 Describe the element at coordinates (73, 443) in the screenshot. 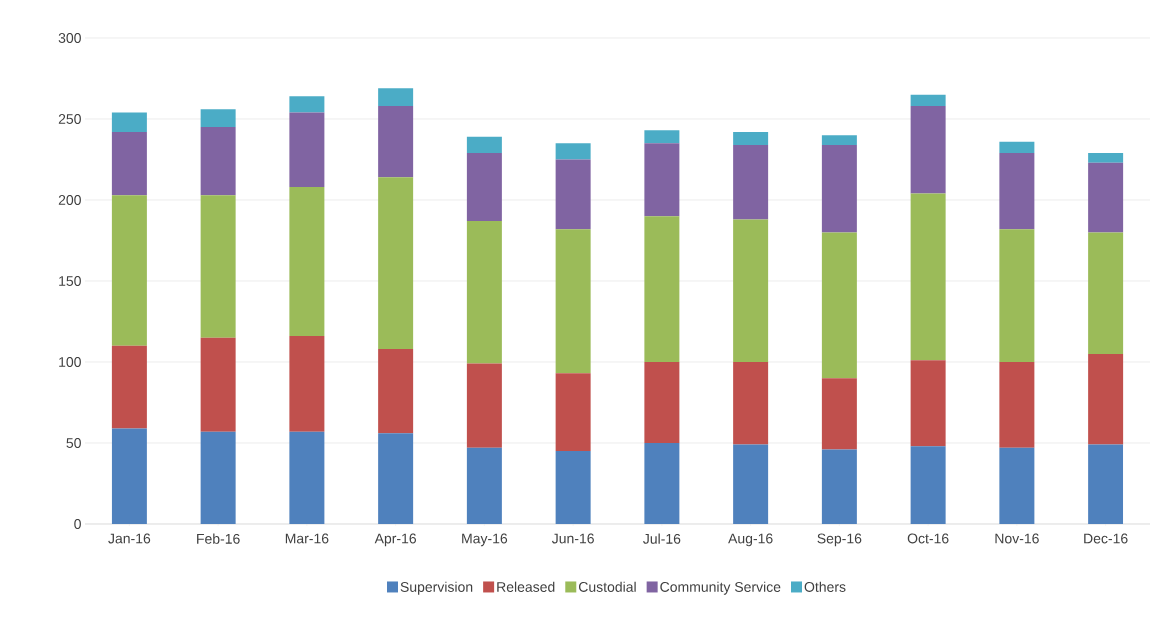

I see `y-tick-label: 50` at that location.